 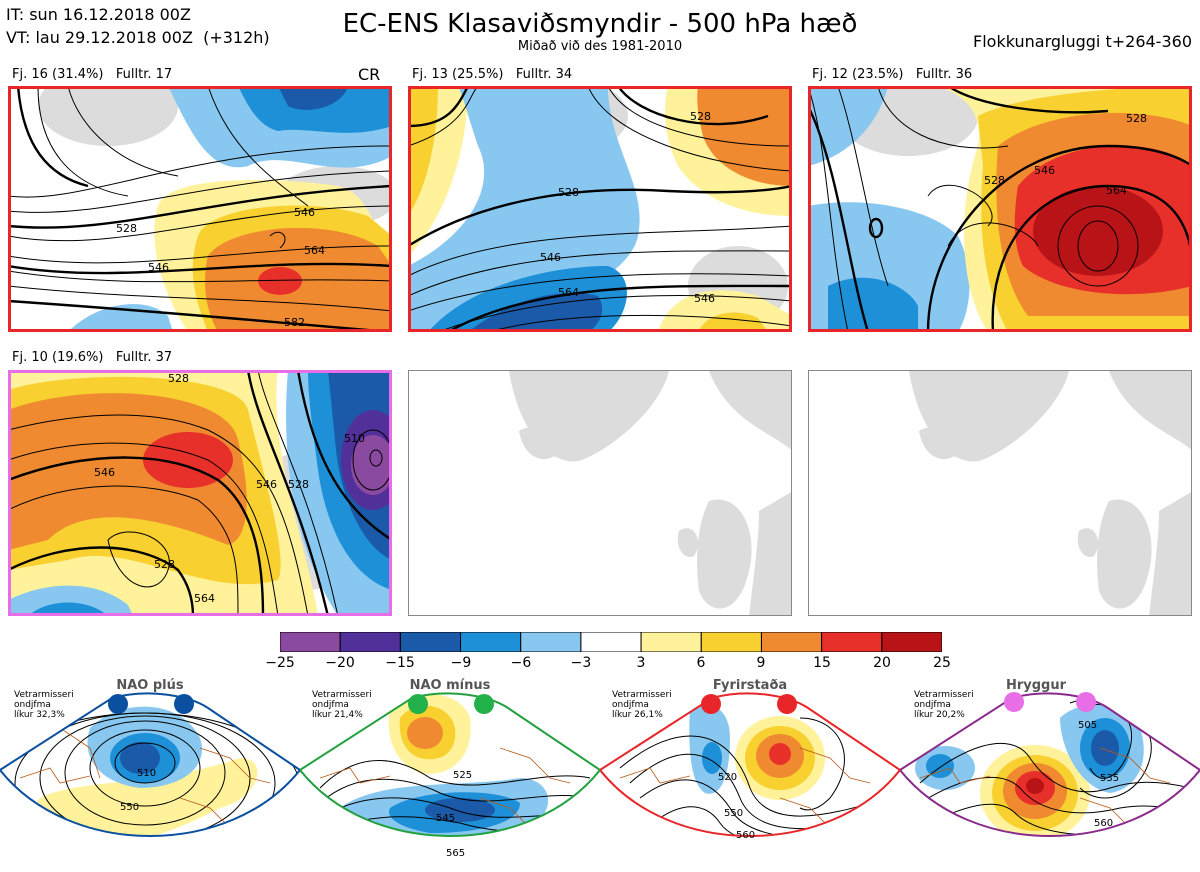 I want to click on cluster-map-2: 528 528 546 564 546, so click(x=600, y=209).